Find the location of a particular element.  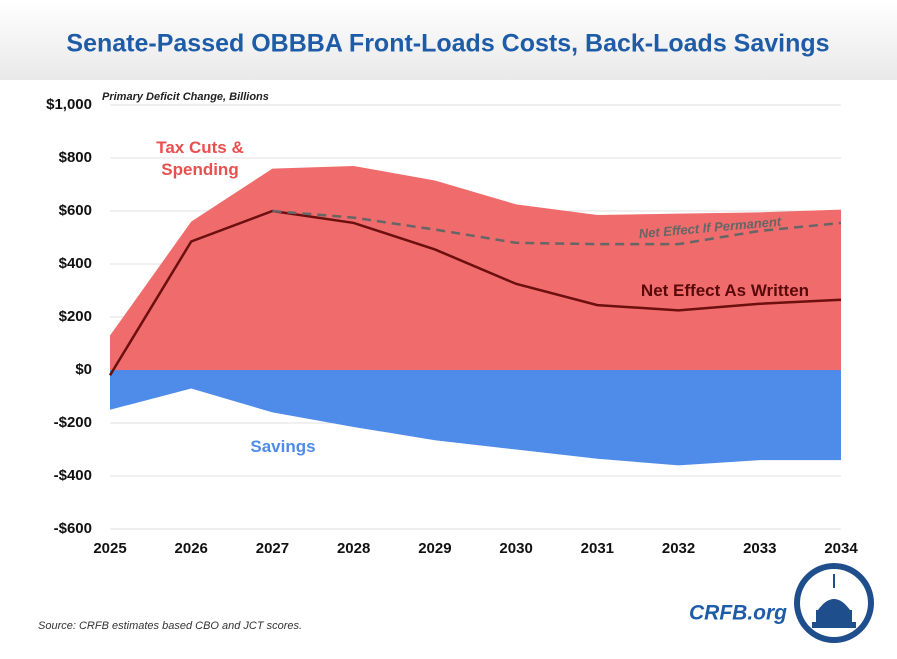

series-label: Savings is located at coordinates (283, 446).